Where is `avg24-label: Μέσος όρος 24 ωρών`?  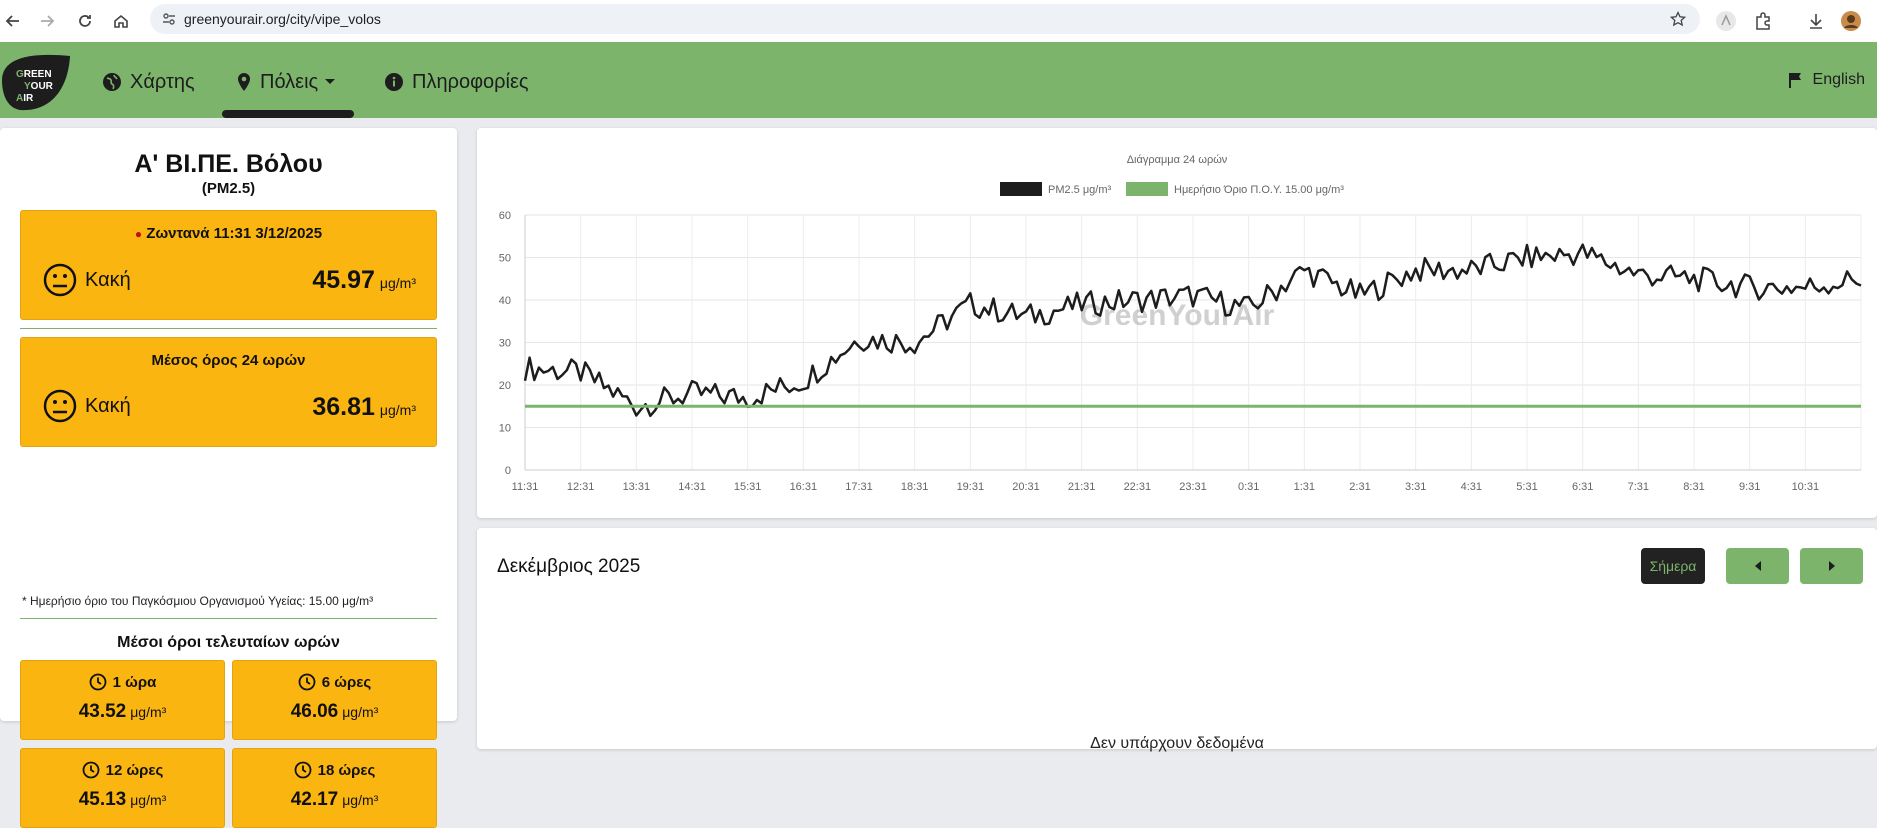
avg24-label: Μέσος όρος 24 ωρών is located at coordinates (228, 360).